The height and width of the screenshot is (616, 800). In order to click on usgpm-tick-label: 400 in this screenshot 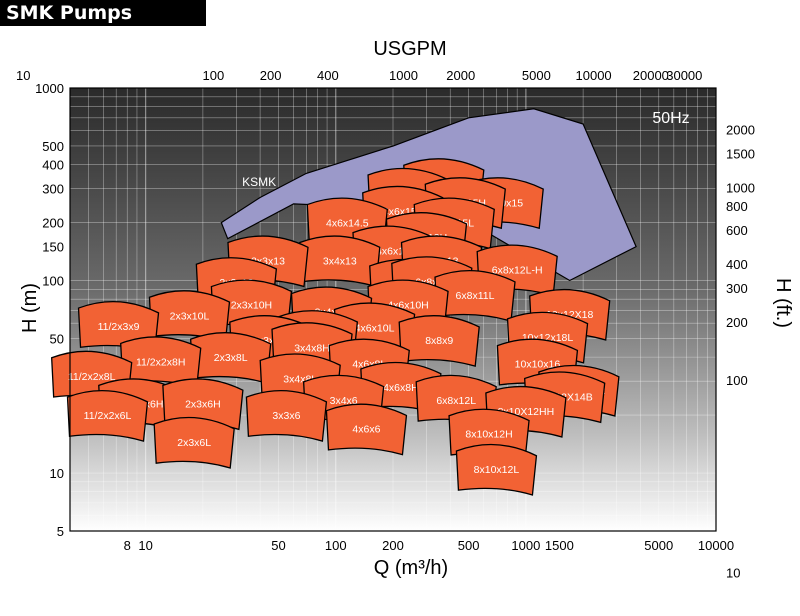, I will do `click(328, 75)`.